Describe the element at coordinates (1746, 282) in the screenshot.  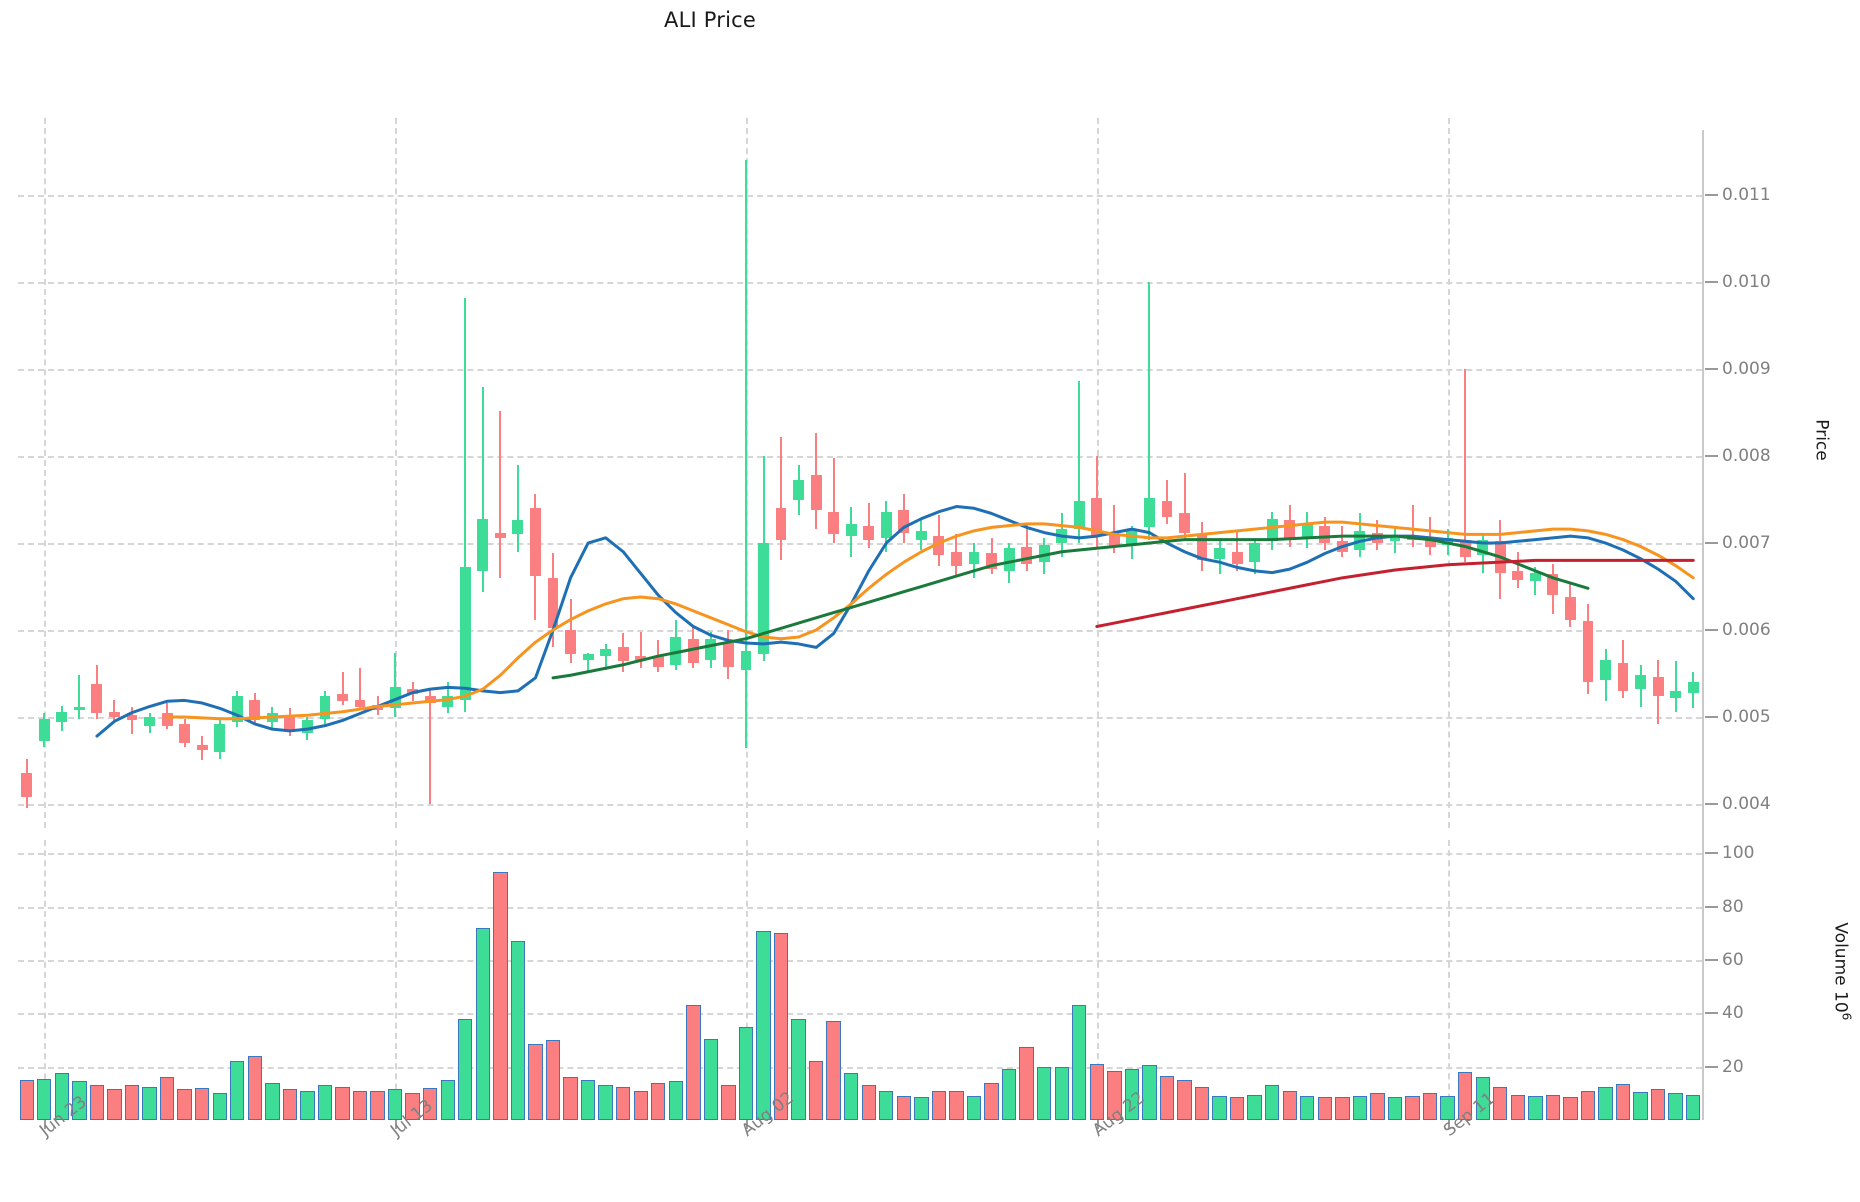
I see `price-tick-label: 0.010` at that location.